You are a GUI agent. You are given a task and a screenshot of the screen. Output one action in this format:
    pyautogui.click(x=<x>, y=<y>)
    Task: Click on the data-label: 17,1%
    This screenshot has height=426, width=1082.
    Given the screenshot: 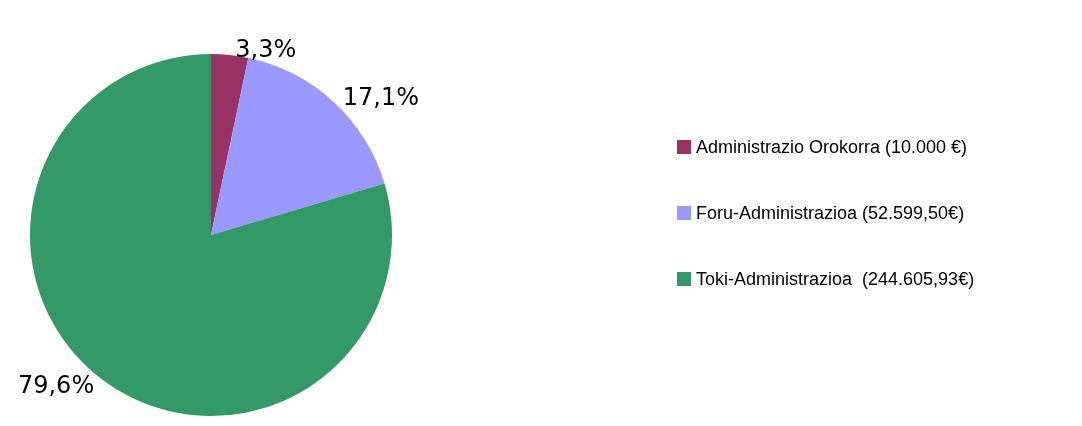 What is the action you would take?
    pyautogui.click(x=380, y=97)
    